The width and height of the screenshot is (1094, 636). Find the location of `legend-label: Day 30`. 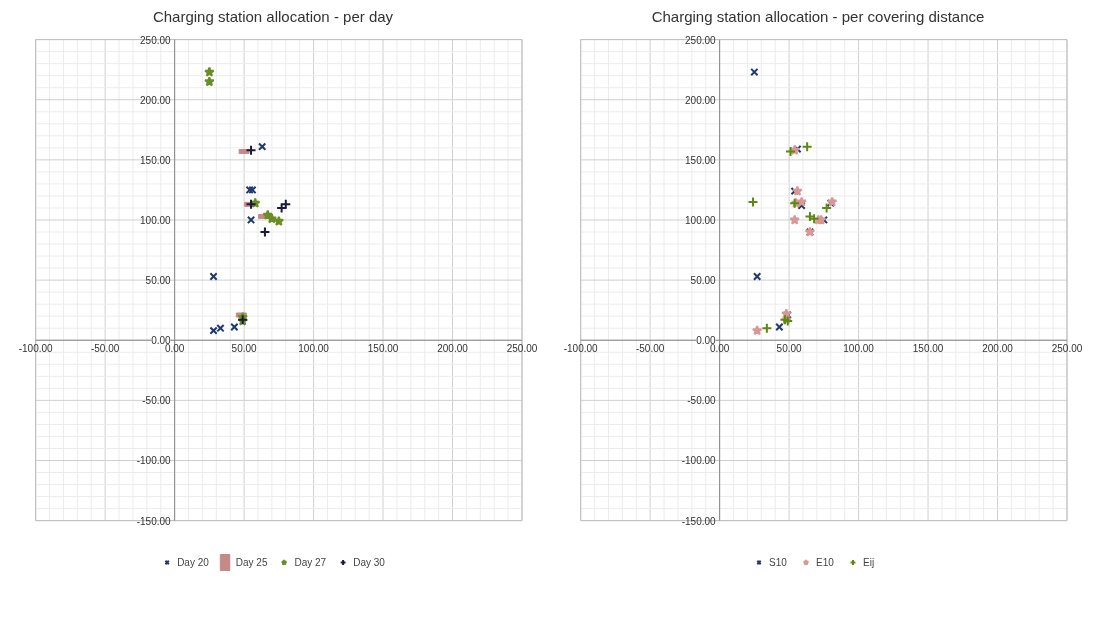

legend-label: Day 30 is located at coordinates (369, 562).